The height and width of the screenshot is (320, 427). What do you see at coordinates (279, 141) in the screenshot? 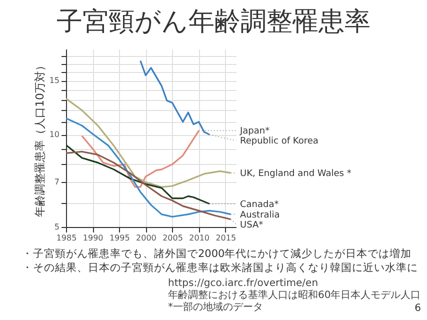
I see `text: Republic of Korea` at bounding box center [279, 141].